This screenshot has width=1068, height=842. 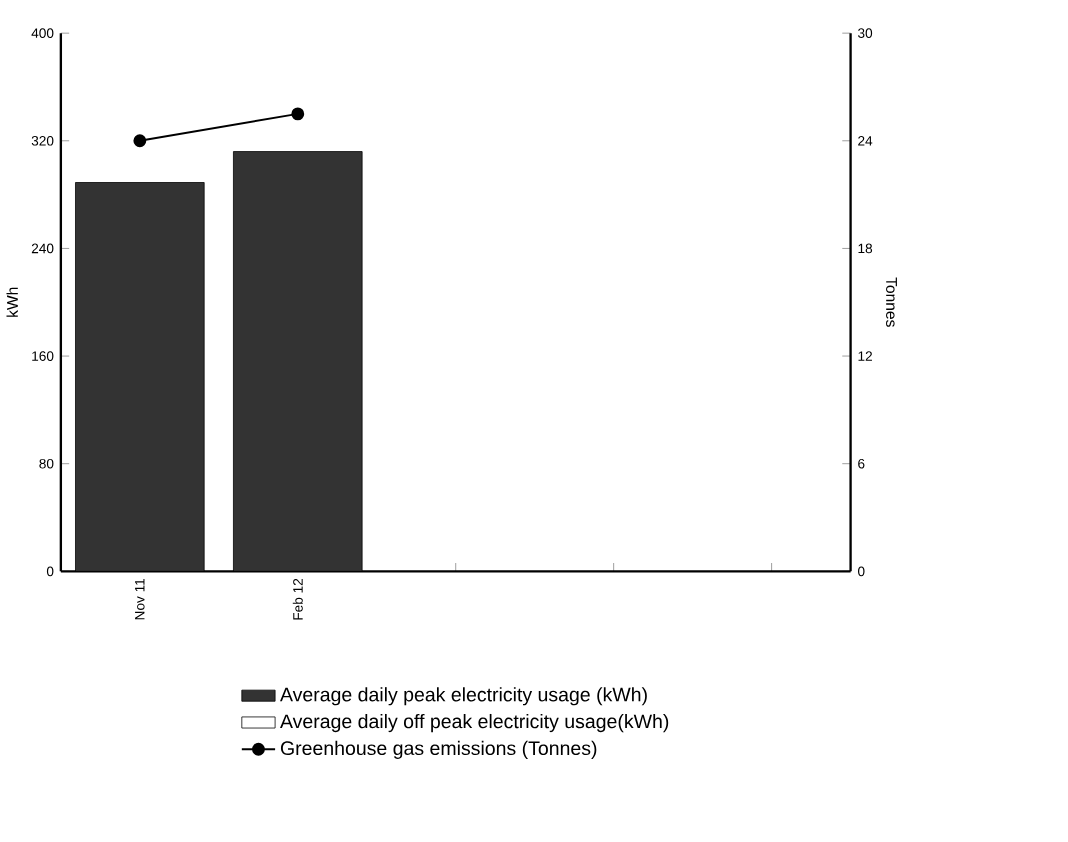 What do you see at coordinates (438, 749) in the screenshot?
I see `legend-label: Greenhouse gas emissions (Tonnes)` at bounding box center [438, 749].